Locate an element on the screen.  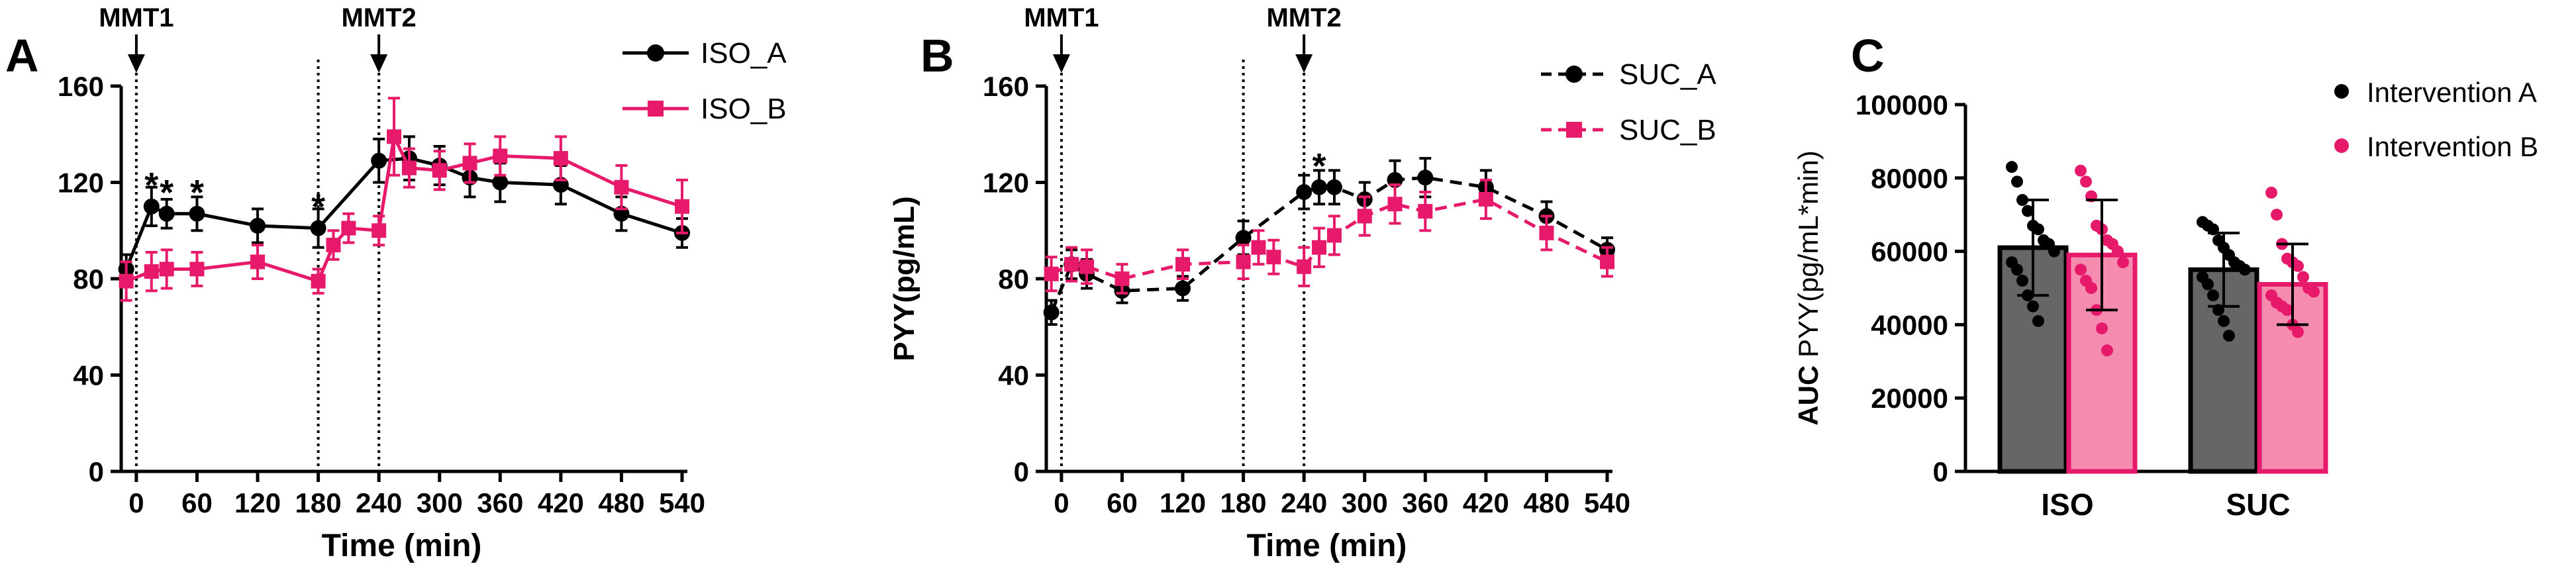
x-axis-label: Time (min) is located at coordinates (402, 545).